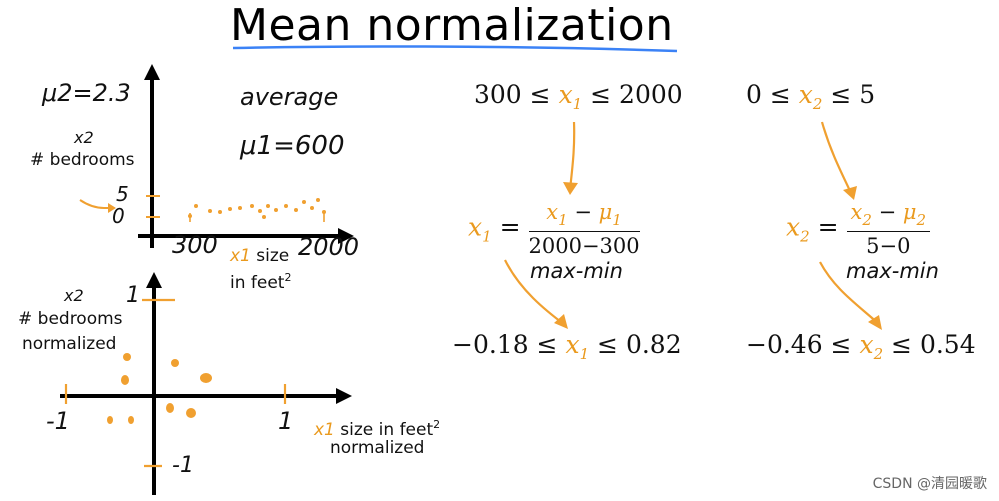 The height and width of the screenshot is (501, 999). I want to click on formula-x1-equals: =, so click(510, 227).